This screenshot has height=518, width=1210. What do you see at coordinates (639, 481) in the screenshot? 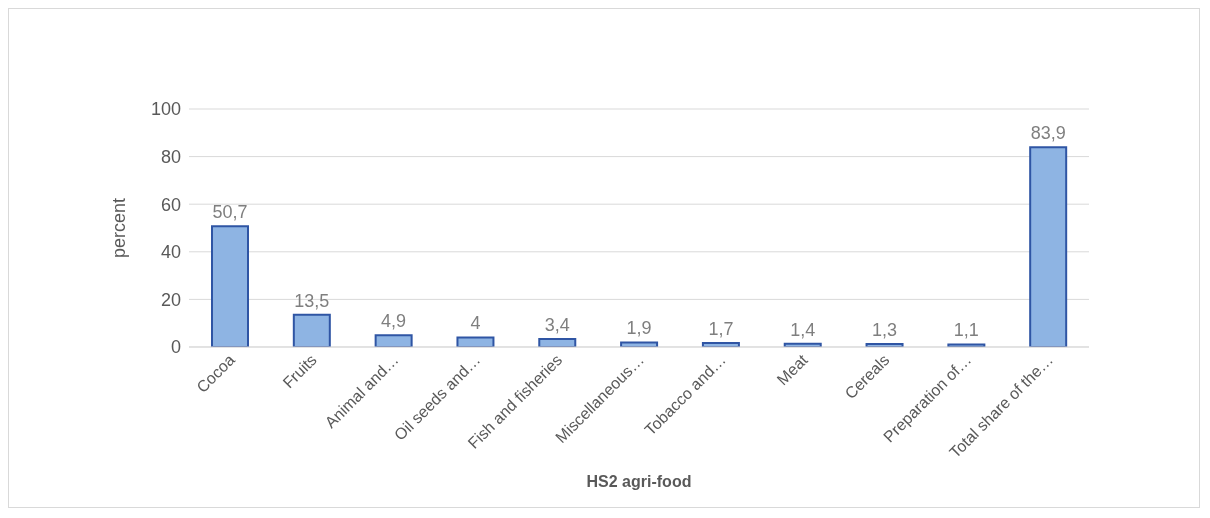
I see `x-axis-title: HS2 agri-food` at bounding box center [639, 481].